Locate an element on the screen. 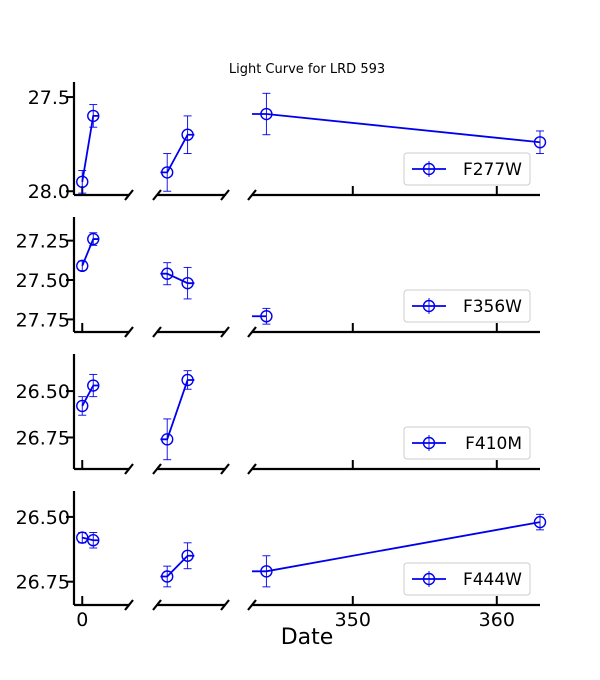 This screenshot has height=680, width=600. f277w-legend-label: F277W is located at coordinates (492, 170).